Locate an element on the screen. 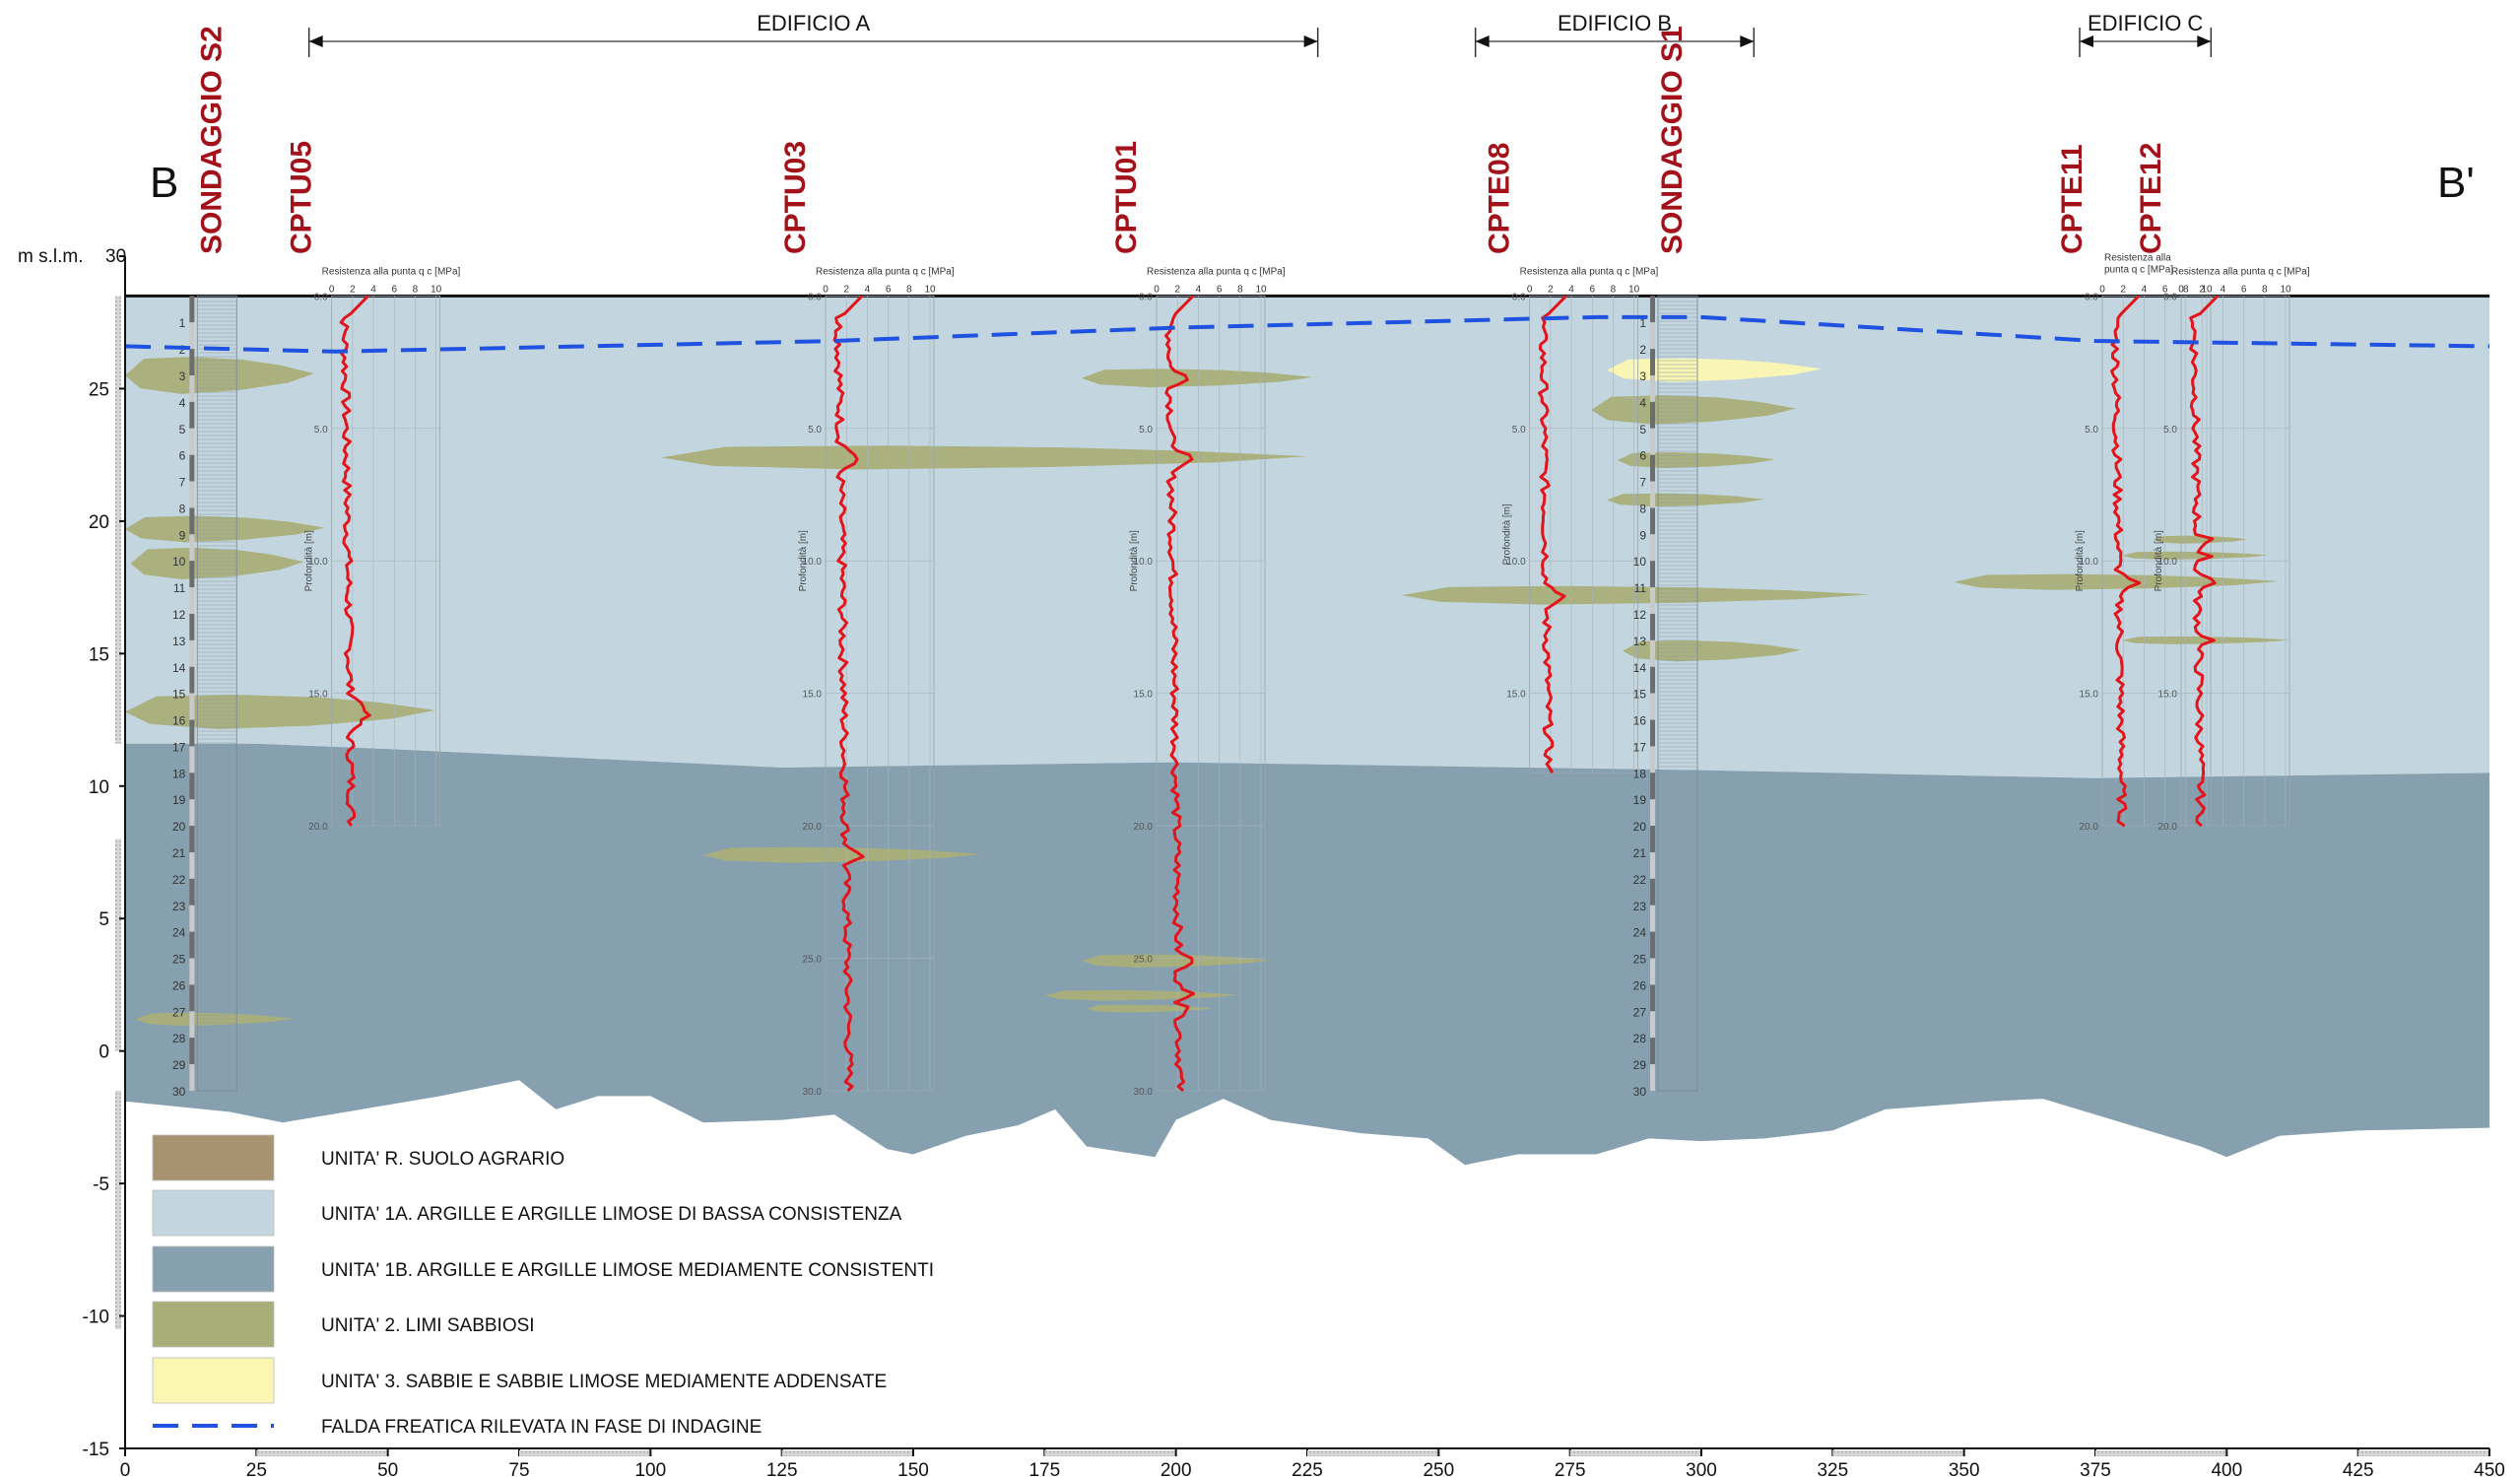 Image resolution: width=2520 pixels, height=1477 pixels. borehole-depth-number: 14 is located at coordinates (1640, 668).